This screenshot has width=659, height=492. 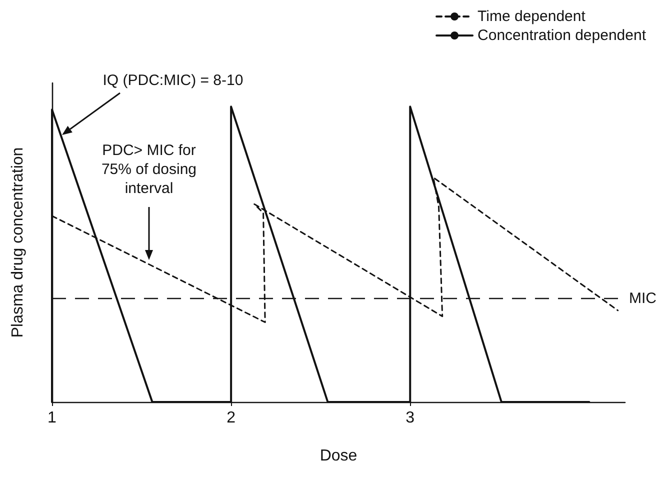 What do you see at coordinates (643, 299) in the screenshot?
I see `ref-line-label: MIC` at bounding box center [643, 299].